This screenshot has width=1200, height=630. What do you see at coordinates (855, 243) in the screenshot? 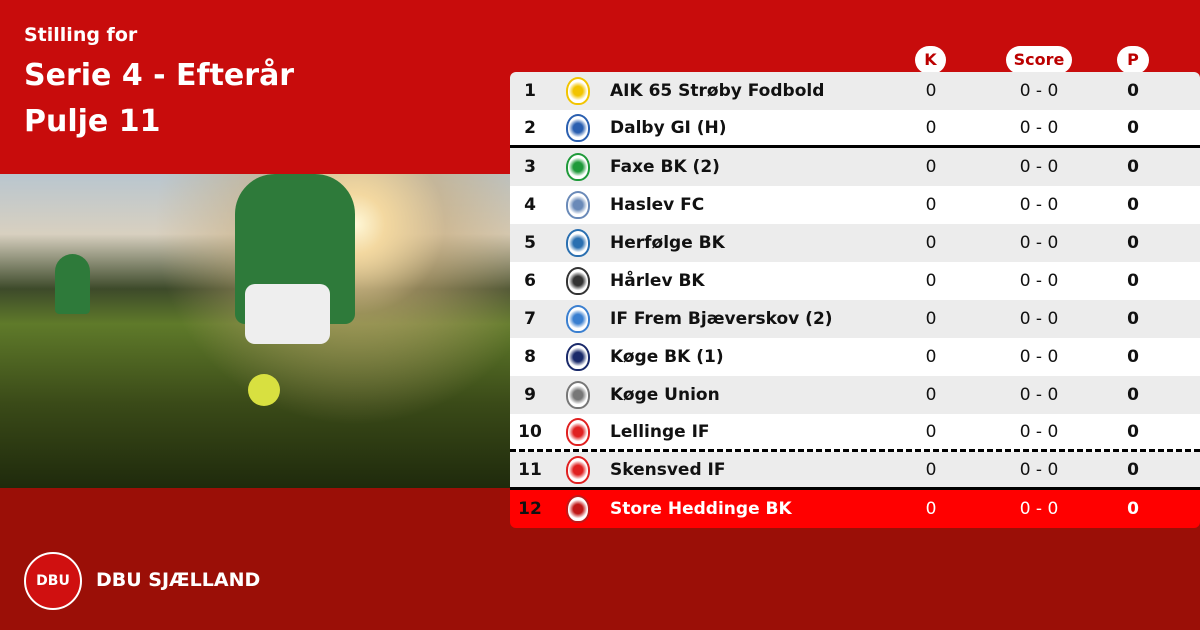
I see `table-row: 5 Herfølge BK 0 0 - 0 0` at bounding box center [855, 243].